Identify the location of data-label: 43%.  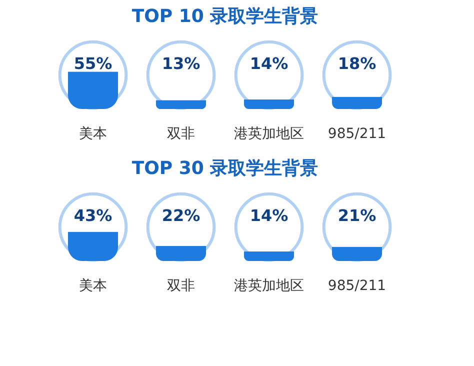
(93, 215).